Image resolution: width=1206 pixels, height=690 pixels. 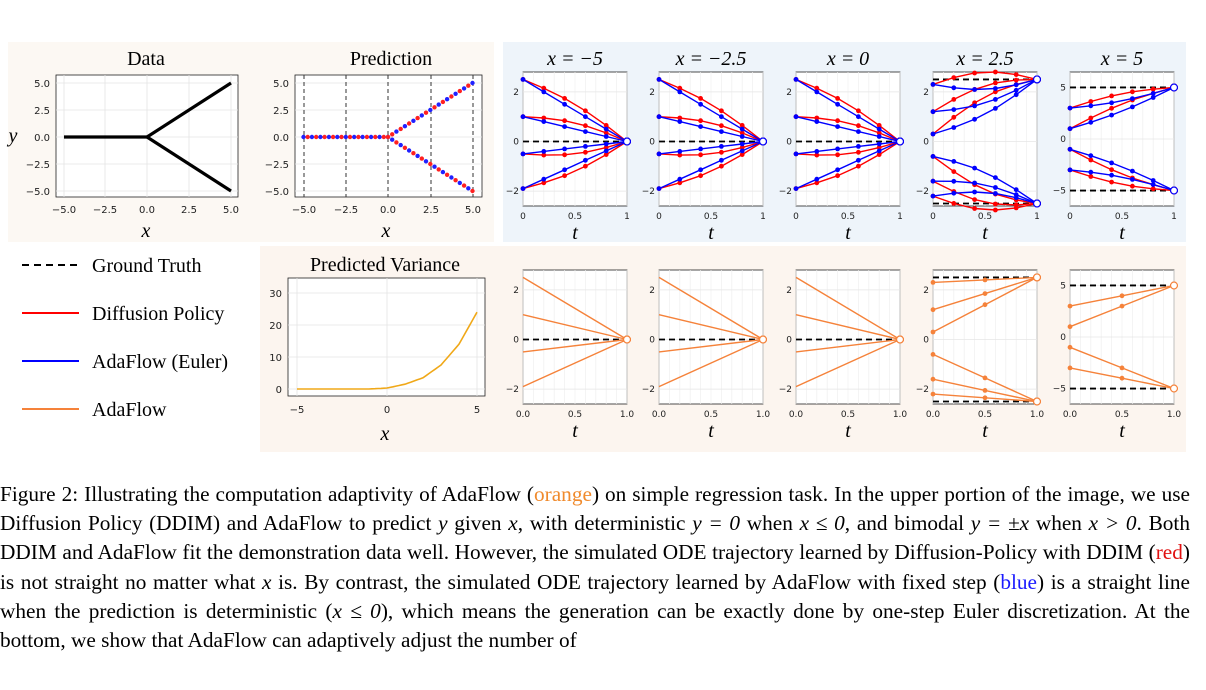 What do you see at coordinates (386, 210) in the screenshot?
I see `prediction-x-ticks: −5.0 −2.5 0.0 2.5 5.0` at bounding box center [386, 210].